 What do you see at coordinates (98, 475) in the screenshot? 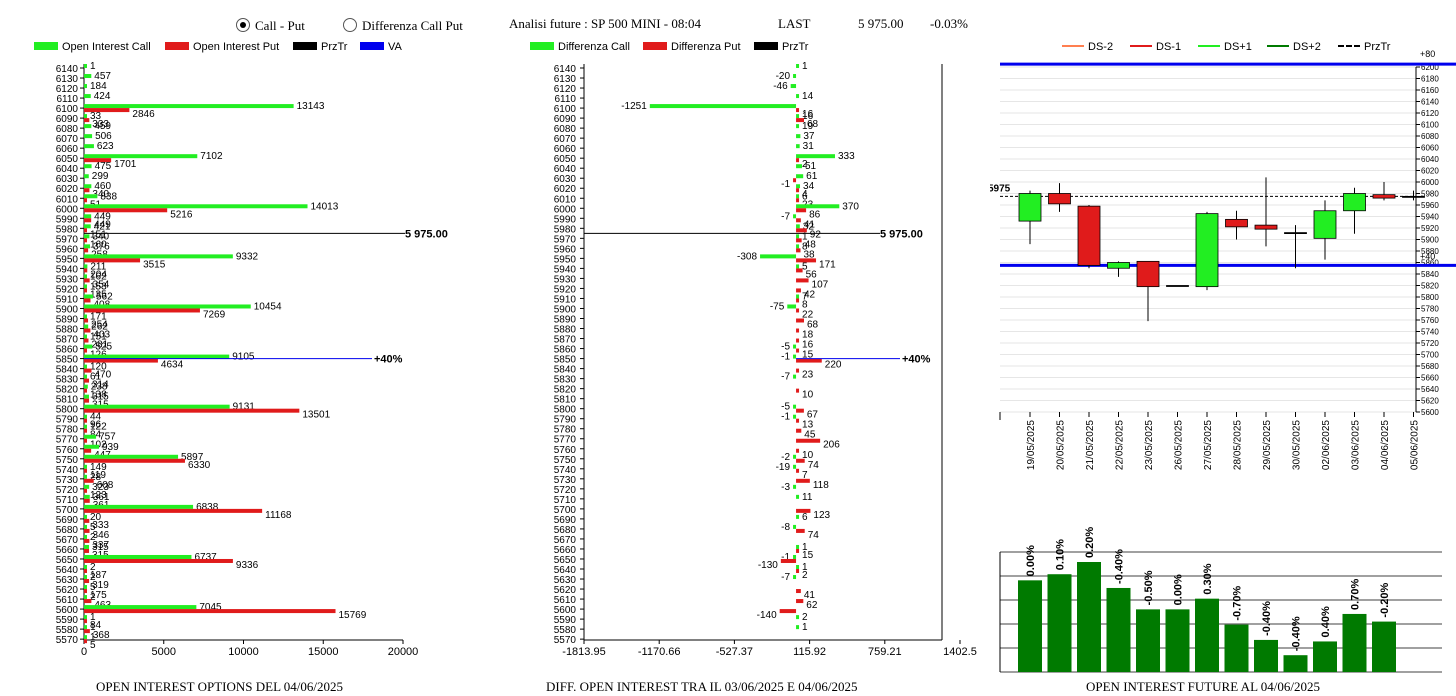
I see `put-value-label: 119` at bounding box center [98, 475].